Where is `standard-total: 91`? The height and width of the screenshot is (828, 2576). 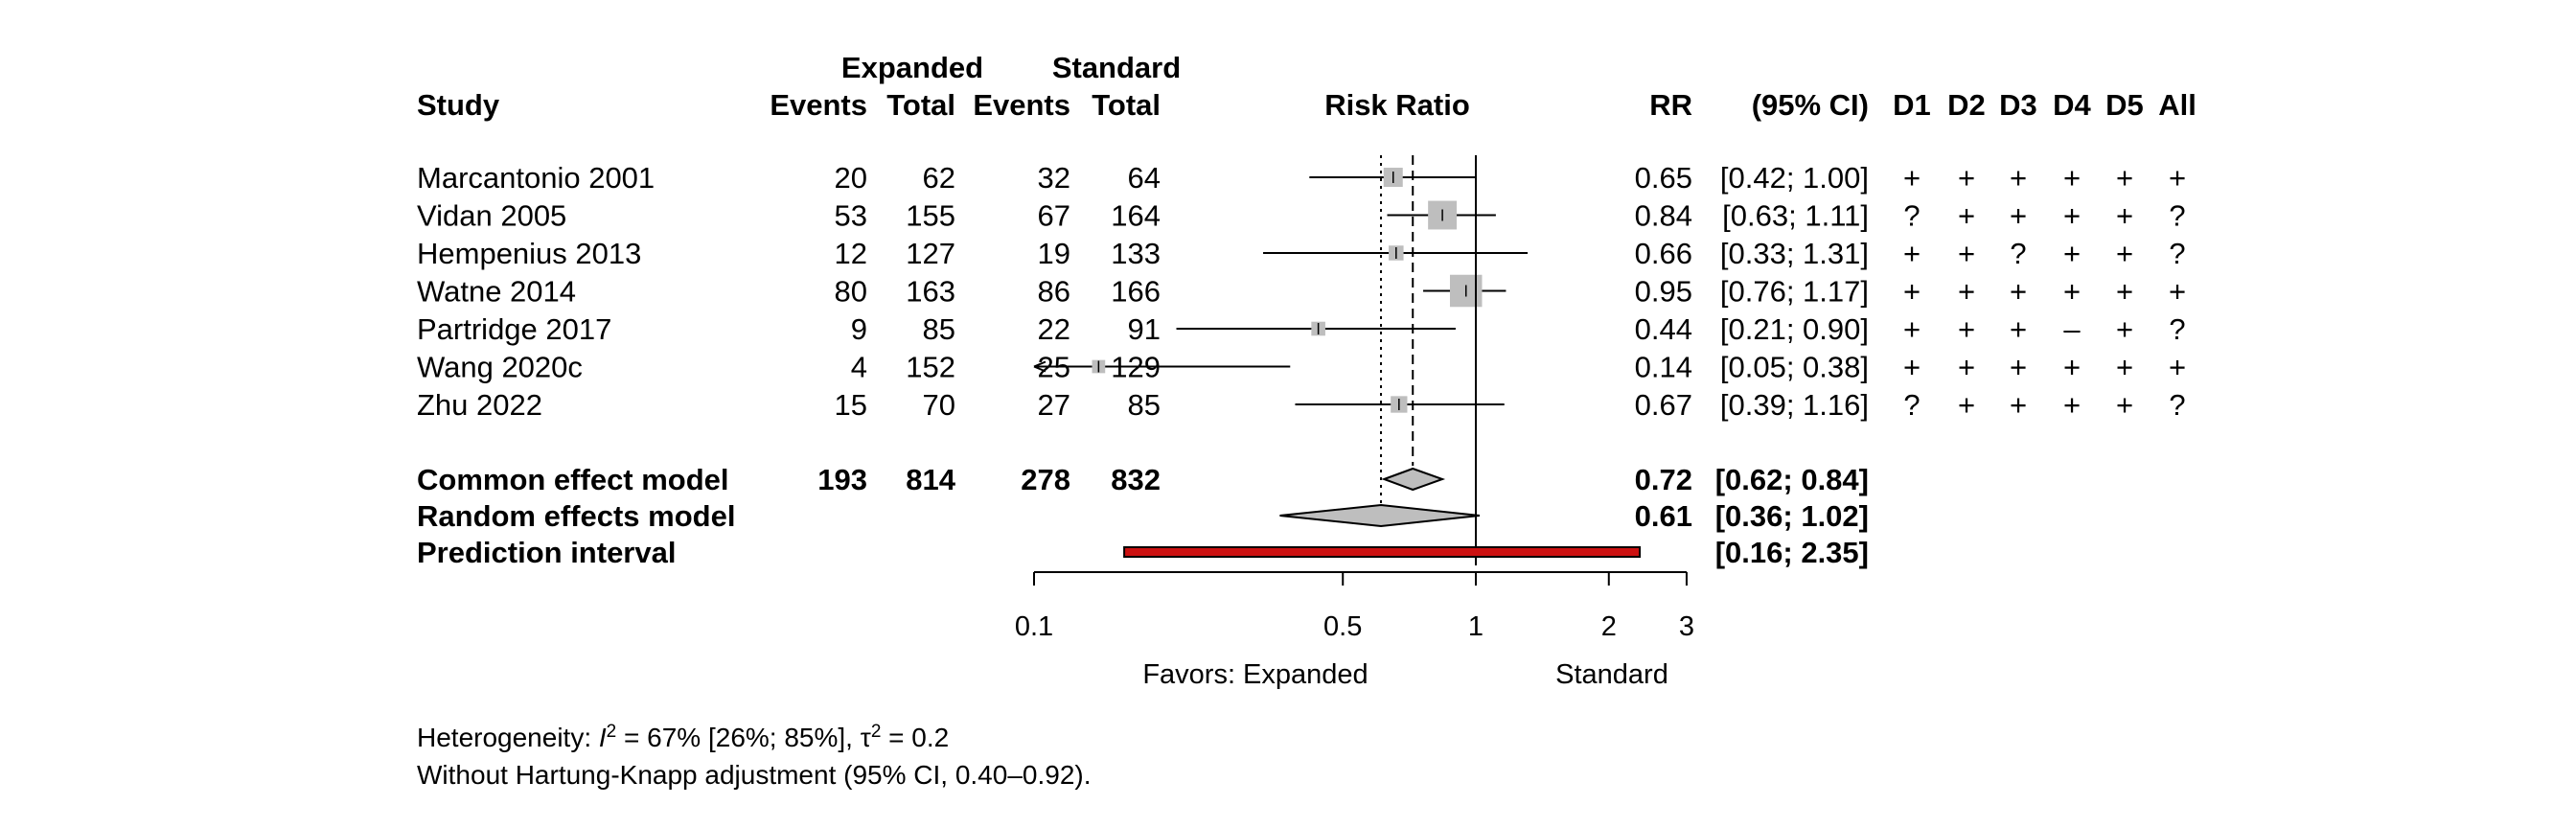
standard-total: 91 is located at coordinates (1144, 329).